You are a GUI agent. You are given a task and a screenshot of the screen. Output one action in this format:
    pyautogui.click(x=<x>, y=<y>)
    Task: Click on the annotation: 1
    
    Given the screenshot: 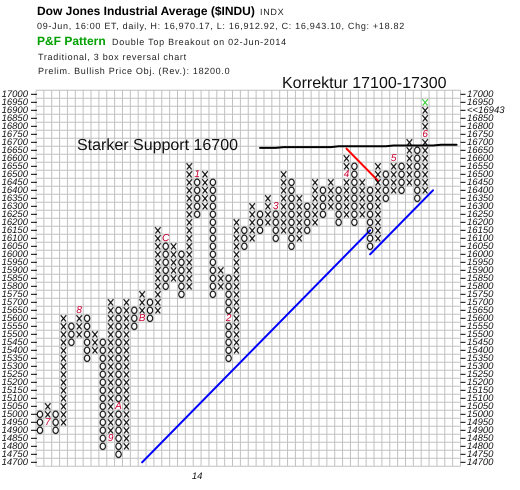 What is the action you would take?
    pyautogui.click(x=197, y=174)
    